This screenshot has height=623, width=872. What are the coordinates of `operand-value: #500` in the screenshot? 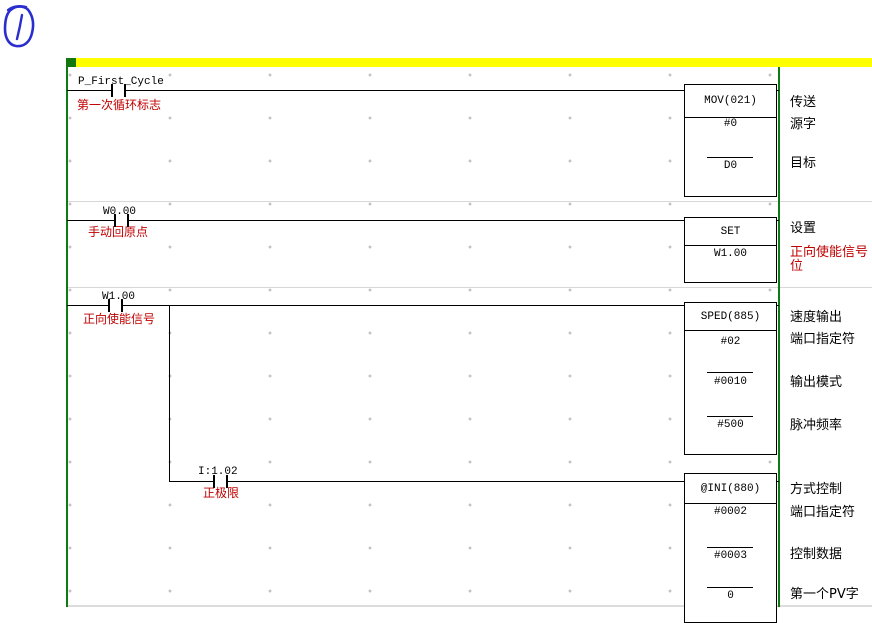 It's located at (730, 425).